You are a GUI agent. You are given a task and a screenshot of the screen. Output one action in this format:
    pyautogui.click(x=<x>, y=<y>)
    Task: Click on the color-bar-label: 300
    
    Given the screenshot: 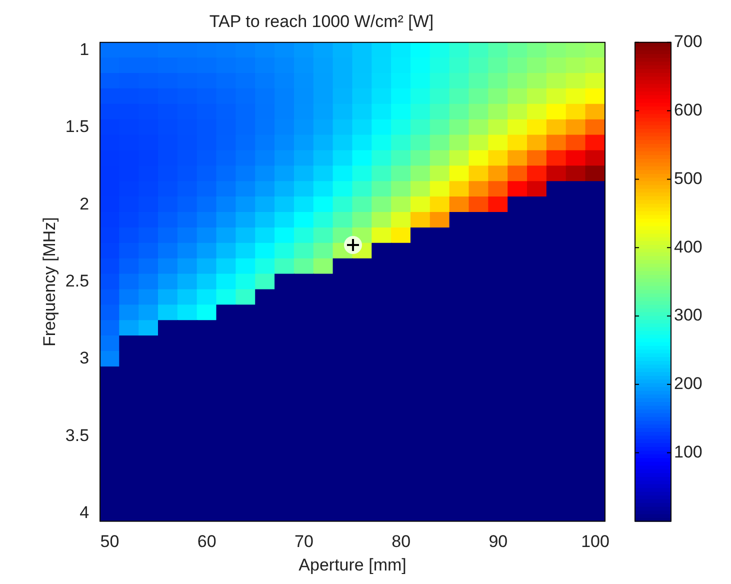 What is the action you would take?
    pyautogui.click(x=688, y=315)
    